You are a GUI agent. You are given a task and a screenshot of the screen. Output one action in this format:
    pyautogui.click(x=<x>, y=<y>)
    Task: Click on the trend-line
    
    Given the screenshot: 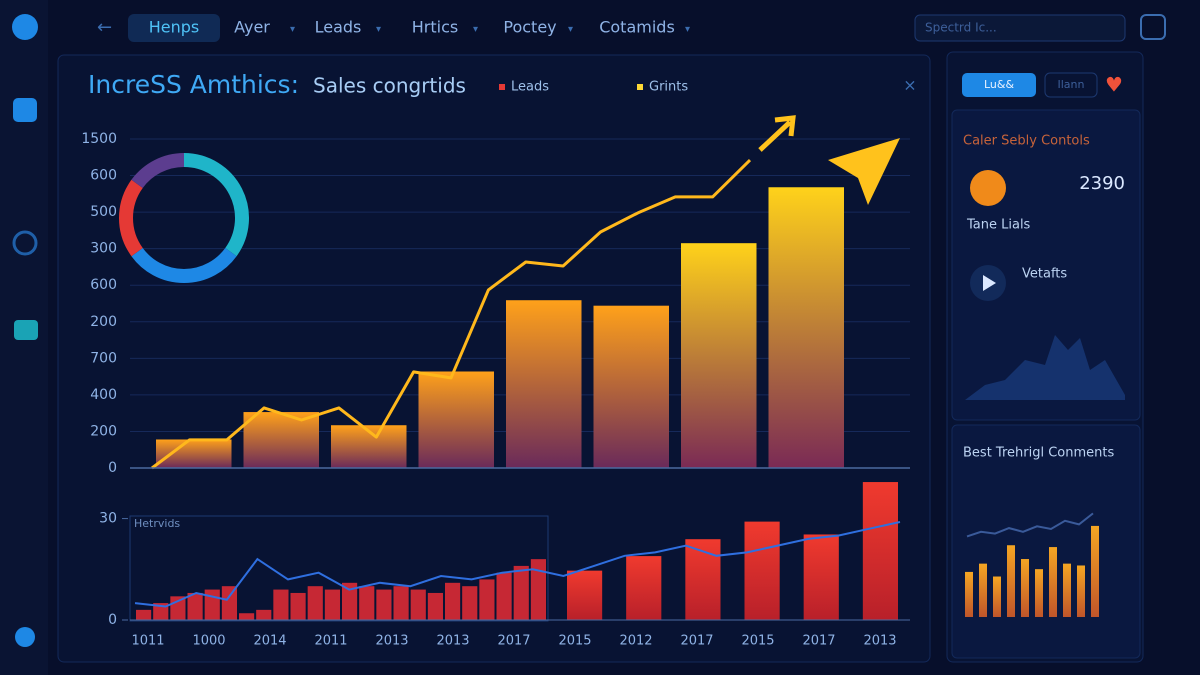 What is the action you would take?
    pyautogui.click(x=1030, y=525)
    